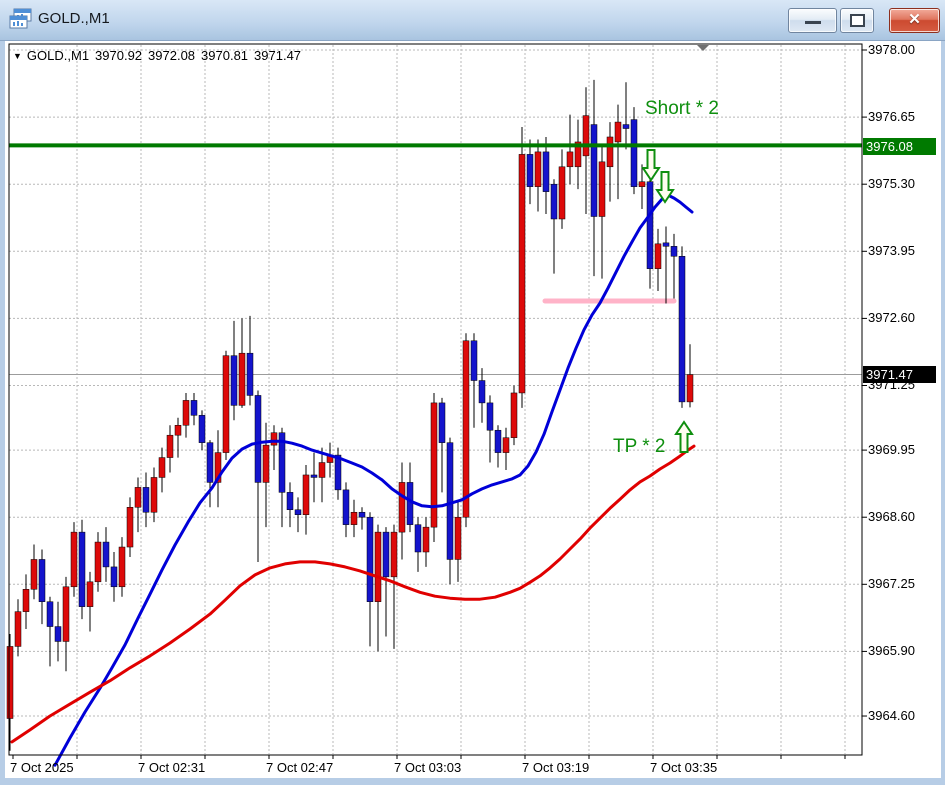 Image resolution: width=945 pixels, height=785 pixels. What do you see at coordinates (891, 651) in the screenshot?
I see `price-axis-label: 3965.90` at bounding box center [891, 651].